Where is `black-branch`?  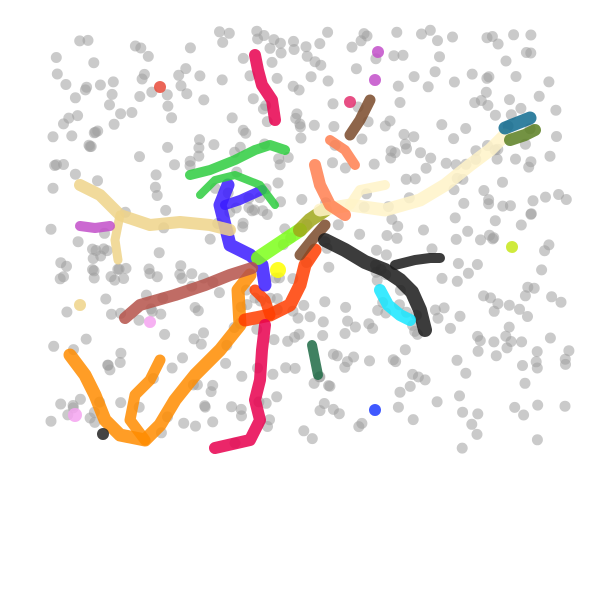
black-branch is located at coordinates (417, 261).